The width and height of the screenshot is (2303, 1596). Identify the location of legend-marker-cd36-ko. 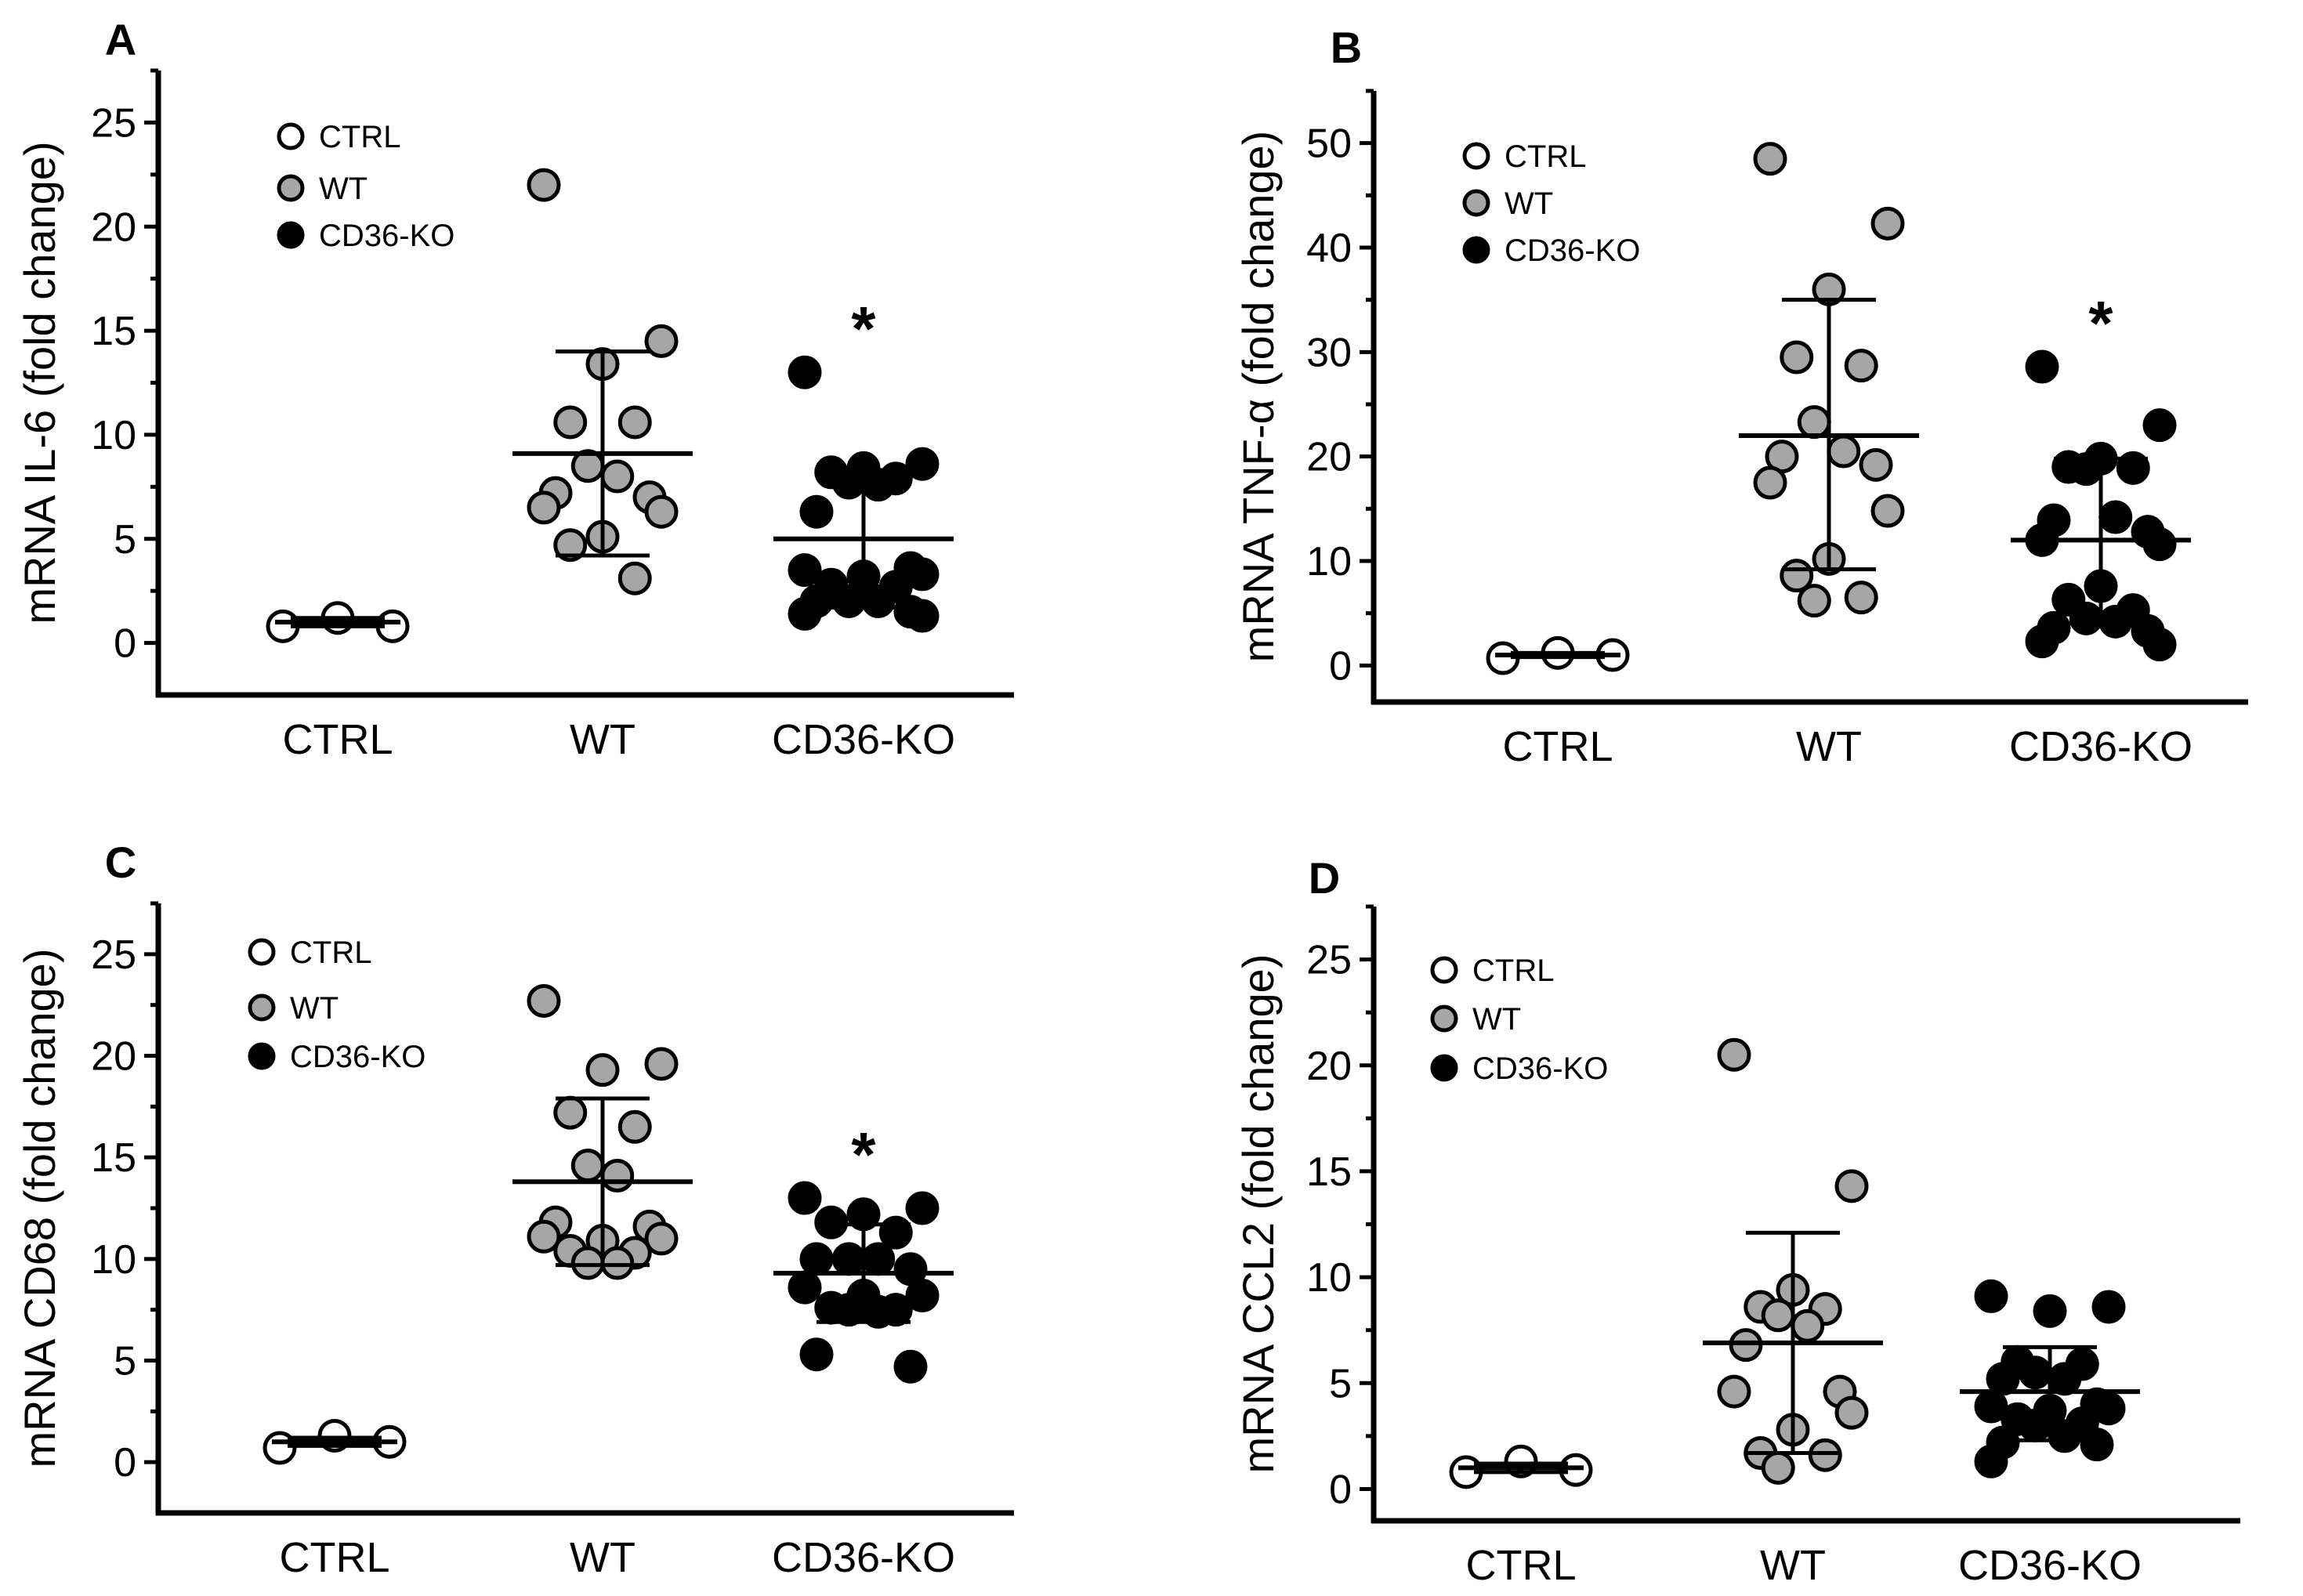
(1476, 250).